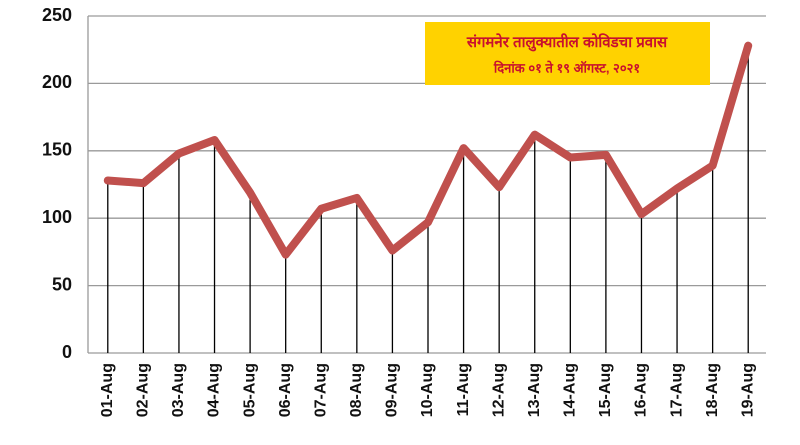 The height and width of the screenshot is (445, 800). I want to click on y-tick-label: 100, so click(57, 217).